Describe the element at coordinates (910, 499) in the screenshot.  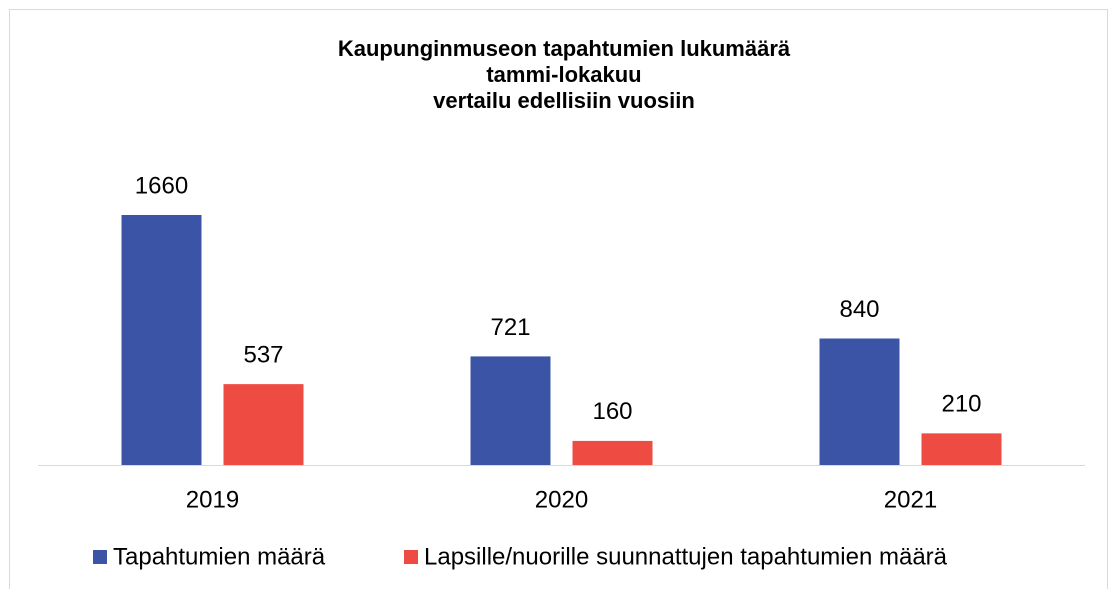
I see `x-tick-label: 2021` at that location.